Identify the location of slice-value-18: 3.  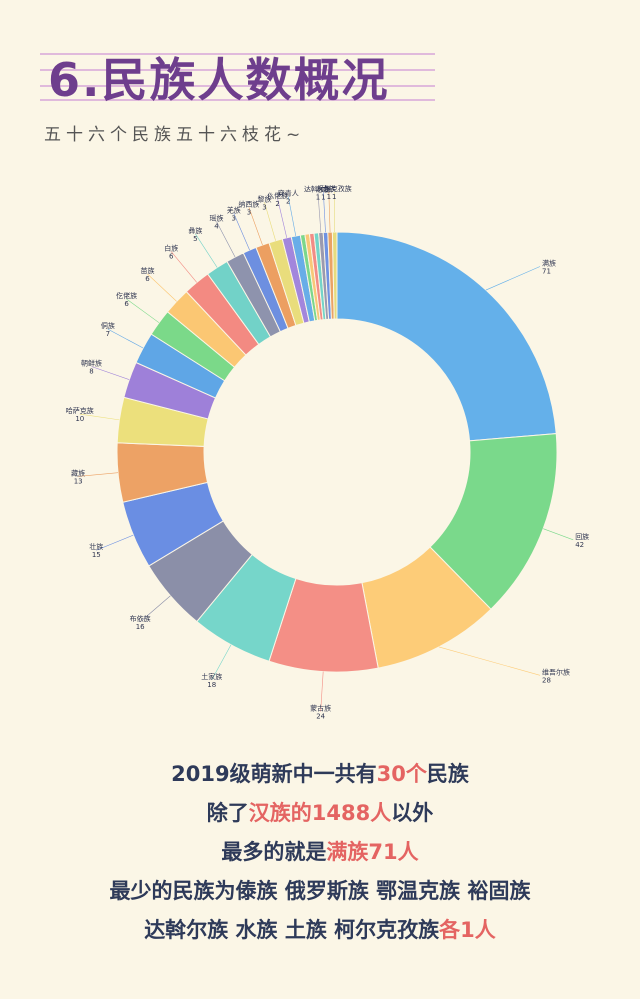
(264, 207).